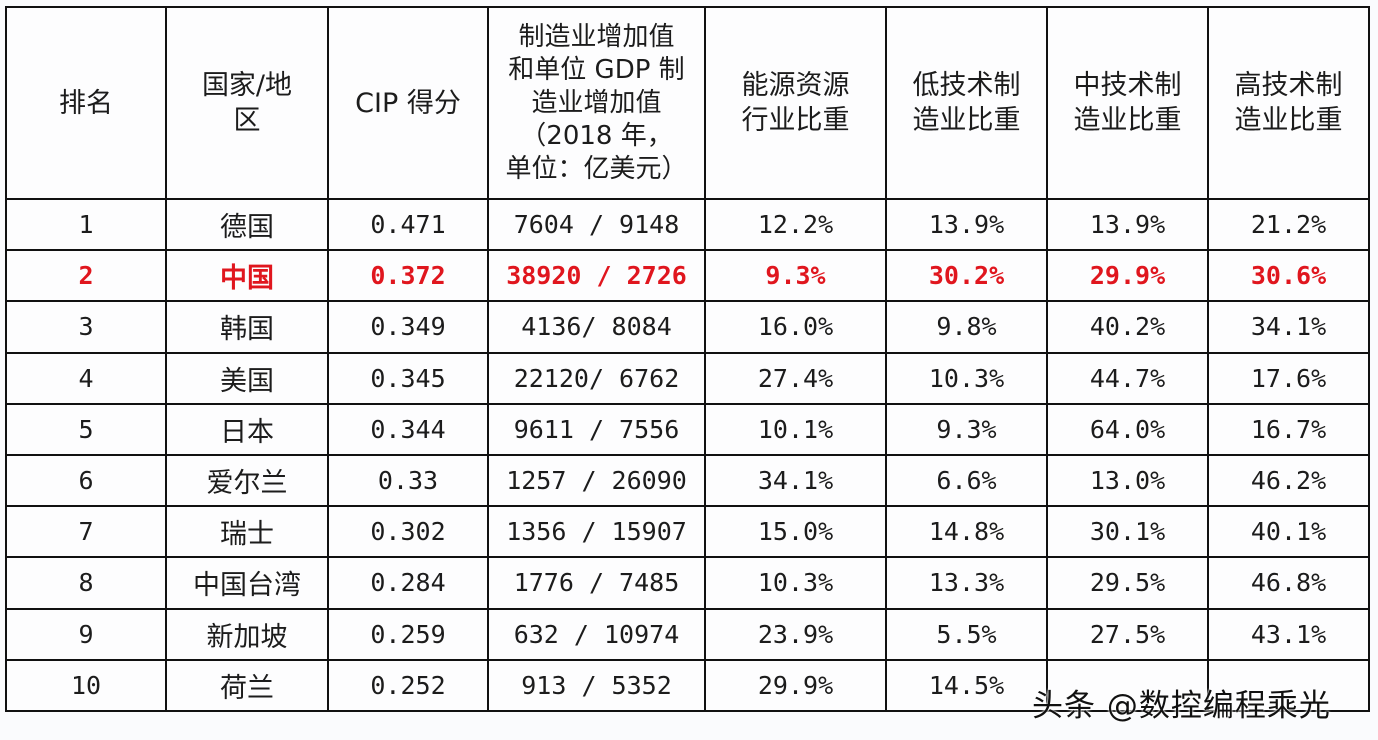  What do you see at coordinates (795, 120) in the screenshot?
I see `header-line: 行业比重` at bounding box center [795, 120].